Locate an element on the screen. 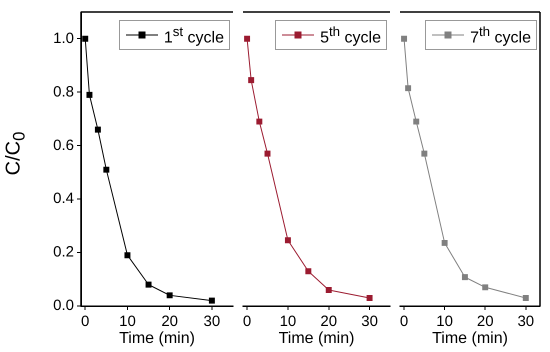  y-tick-label: 0.8 is located at coordinates (63, 91).